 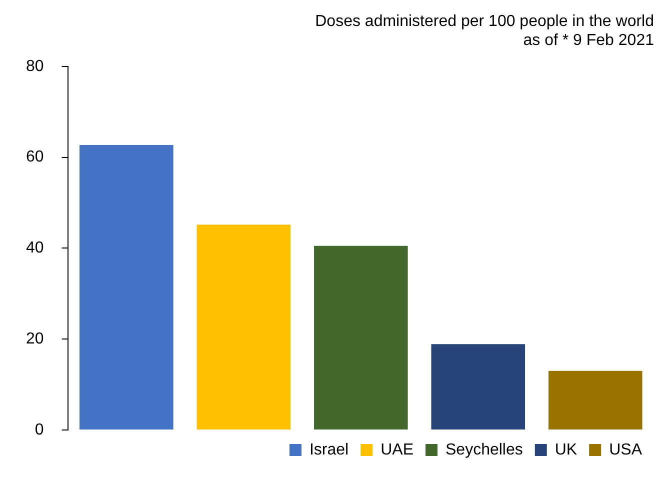 I want to click on y-tick-label: 80, so click(x=35, y=66).